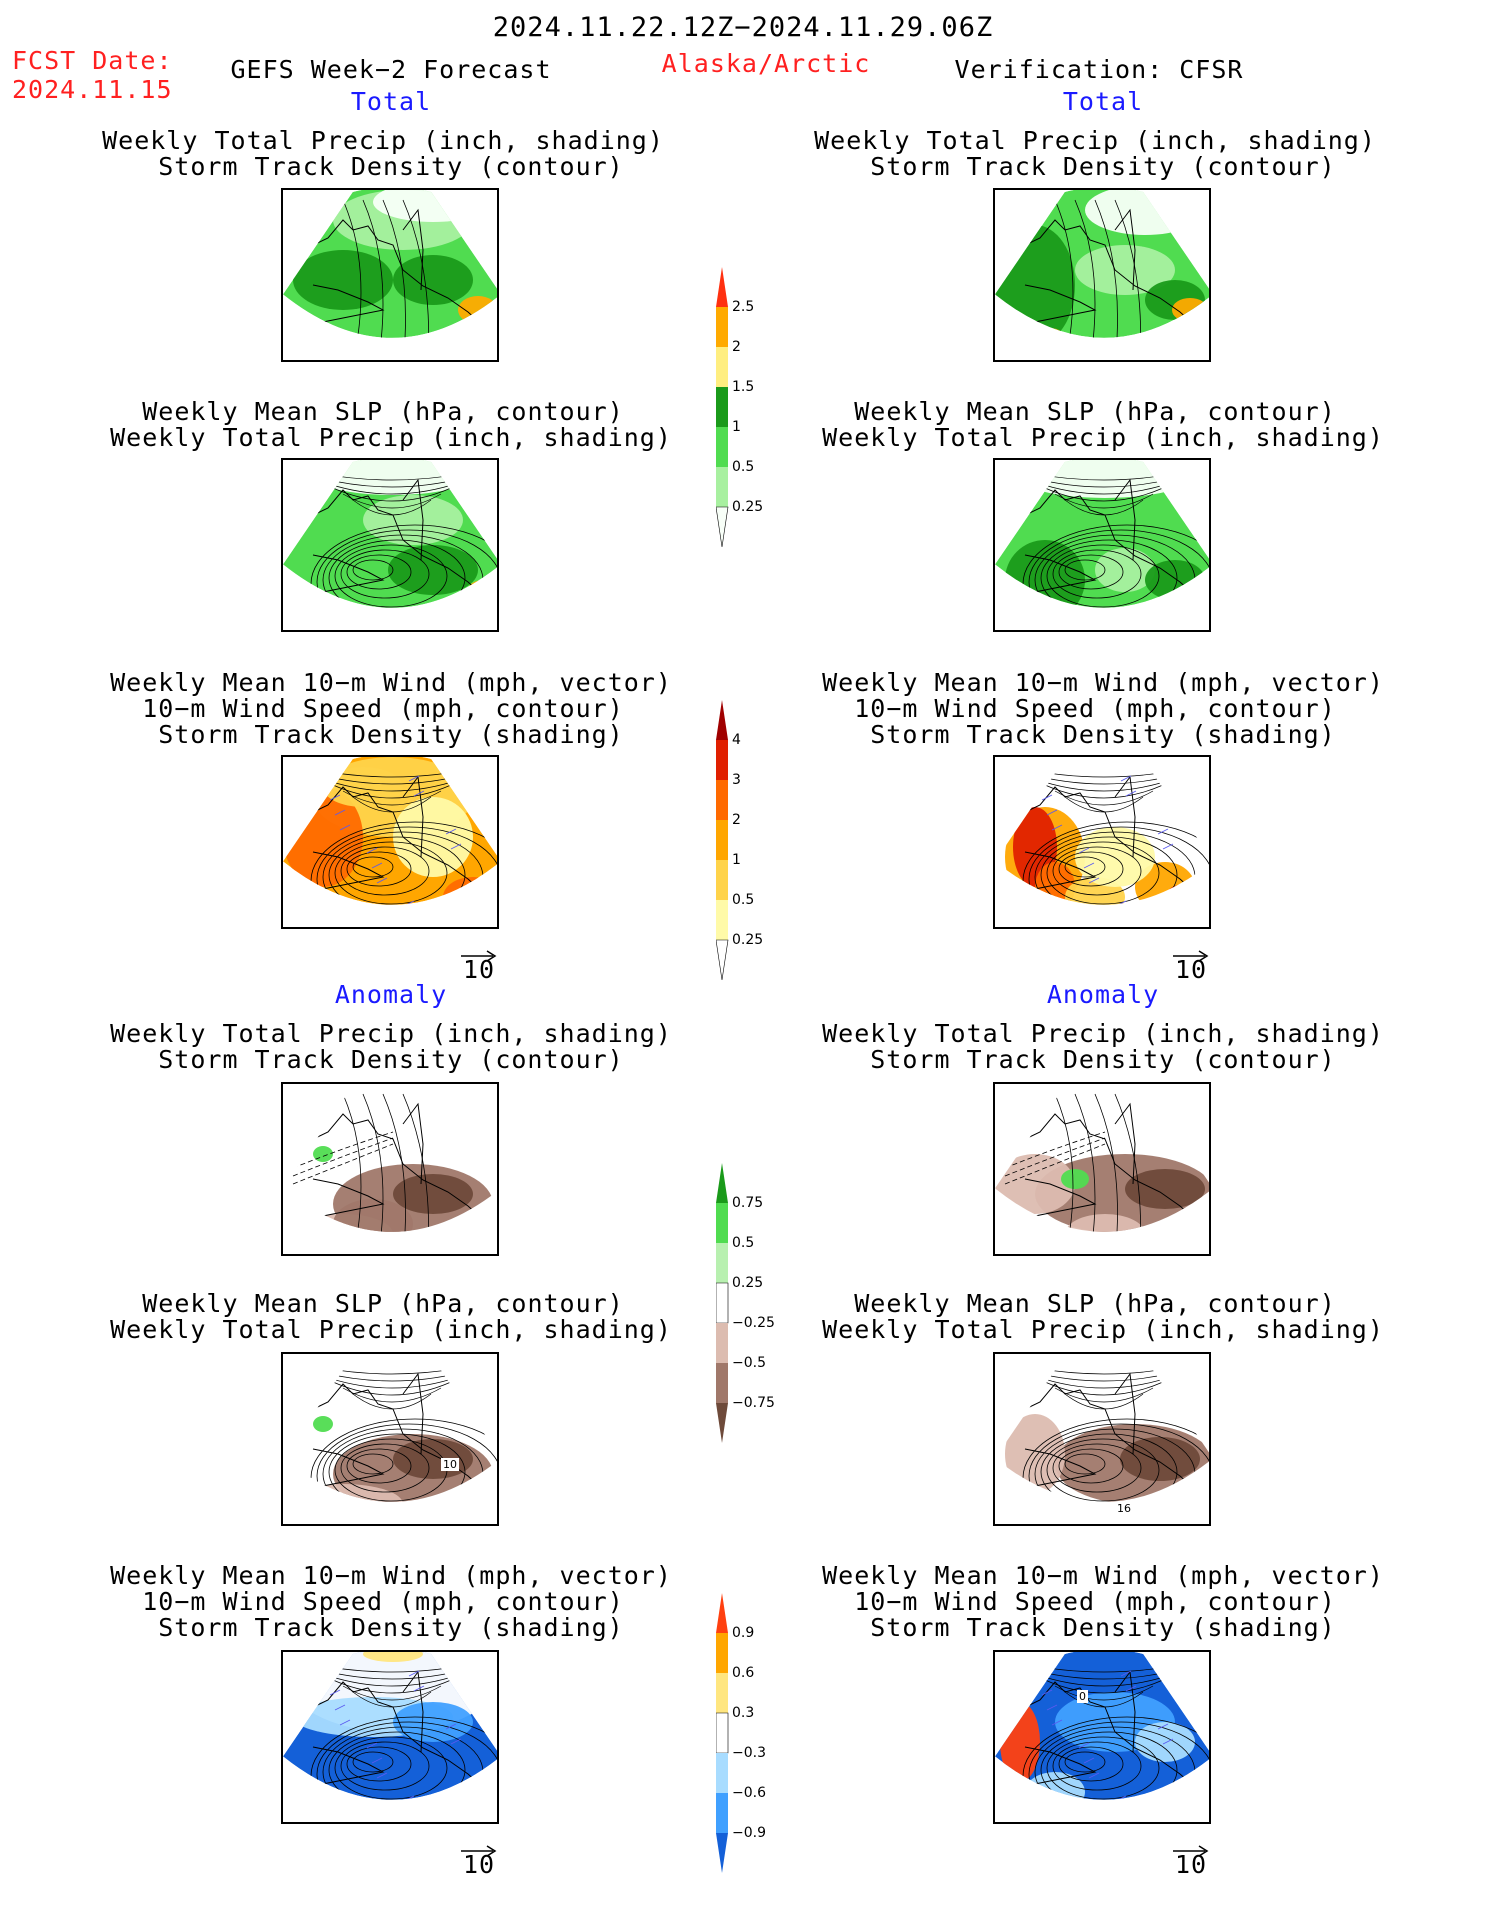 The image size is (1487, 1925). Describe the element at coordinates (766, 63) in the screenshot. I see `region-name: Alaska/Arctic` at that location.